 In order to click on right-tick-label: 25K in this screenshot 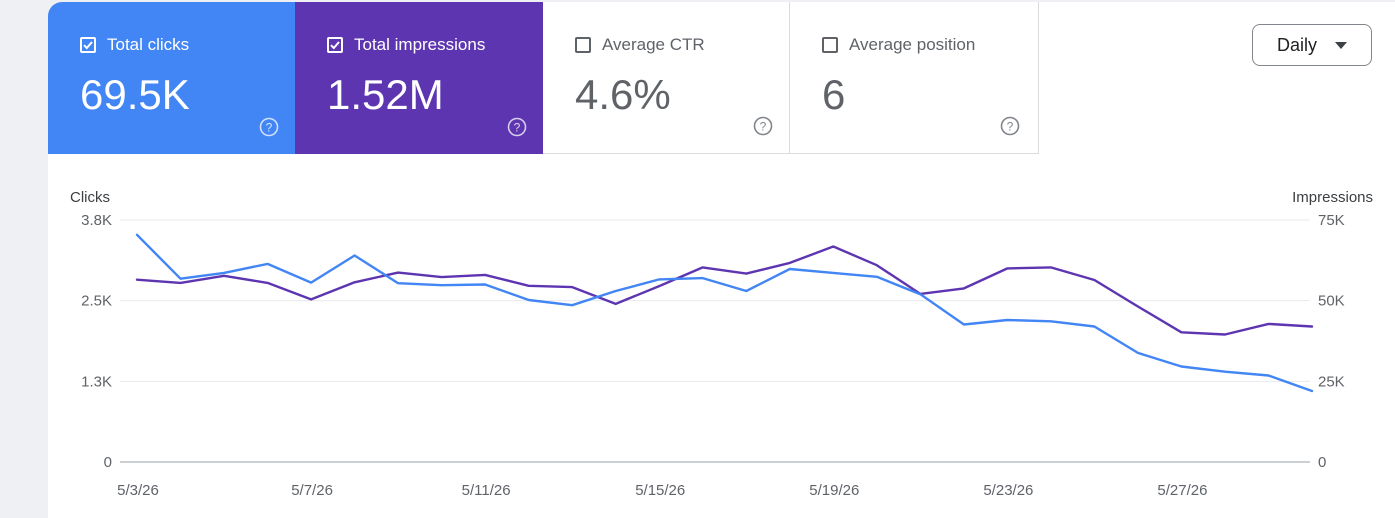, I will do `click(1331, 381)`.